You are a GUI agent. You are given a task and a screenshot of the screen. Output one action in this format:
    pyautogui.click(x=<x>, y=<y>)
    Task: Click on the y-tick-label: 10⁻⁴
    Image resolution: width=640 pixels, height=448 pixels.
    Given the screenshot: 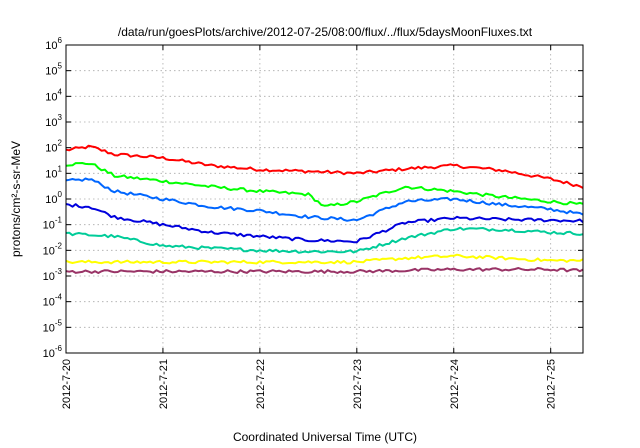 What is the action you would take?
    pyautogui.click(x=53, y=301)
    